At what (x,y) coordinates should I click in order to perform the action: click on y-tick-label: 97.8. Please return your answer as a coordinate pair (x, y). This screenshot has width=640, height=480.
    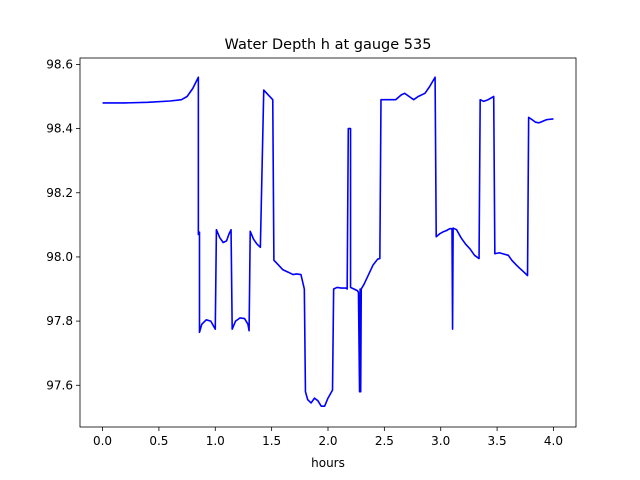
    Looking at the image, I should click on (59, 321).